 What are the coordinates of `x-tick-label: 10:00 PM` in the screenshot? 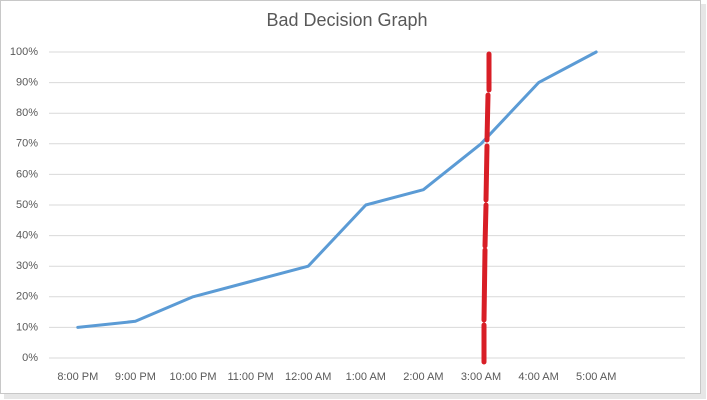 It's located at (192, 377).